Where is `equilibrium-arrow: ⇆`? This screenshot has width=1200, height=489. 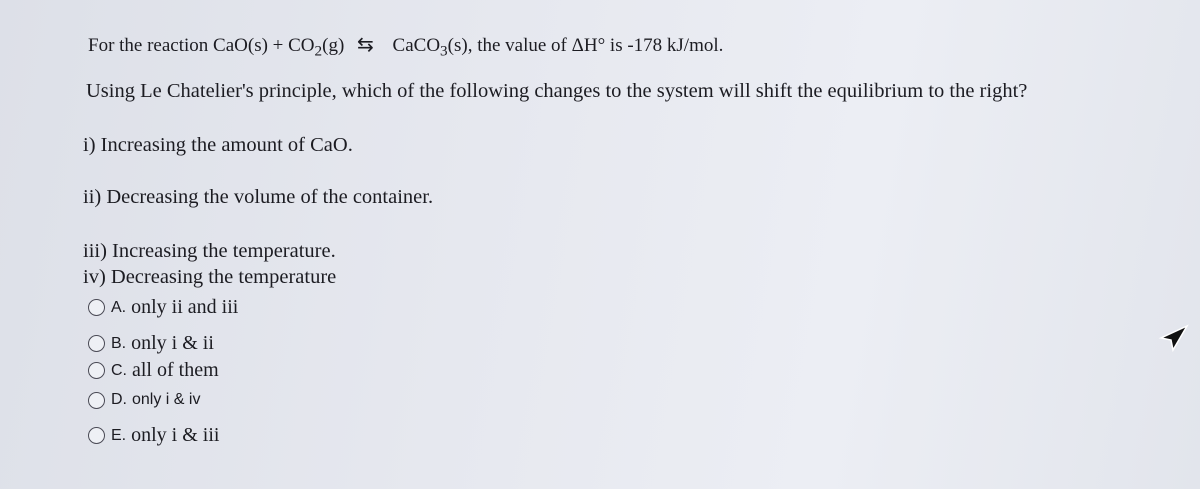 equilibrium-arrow: ⇆ is located at coordinates (365, 44).